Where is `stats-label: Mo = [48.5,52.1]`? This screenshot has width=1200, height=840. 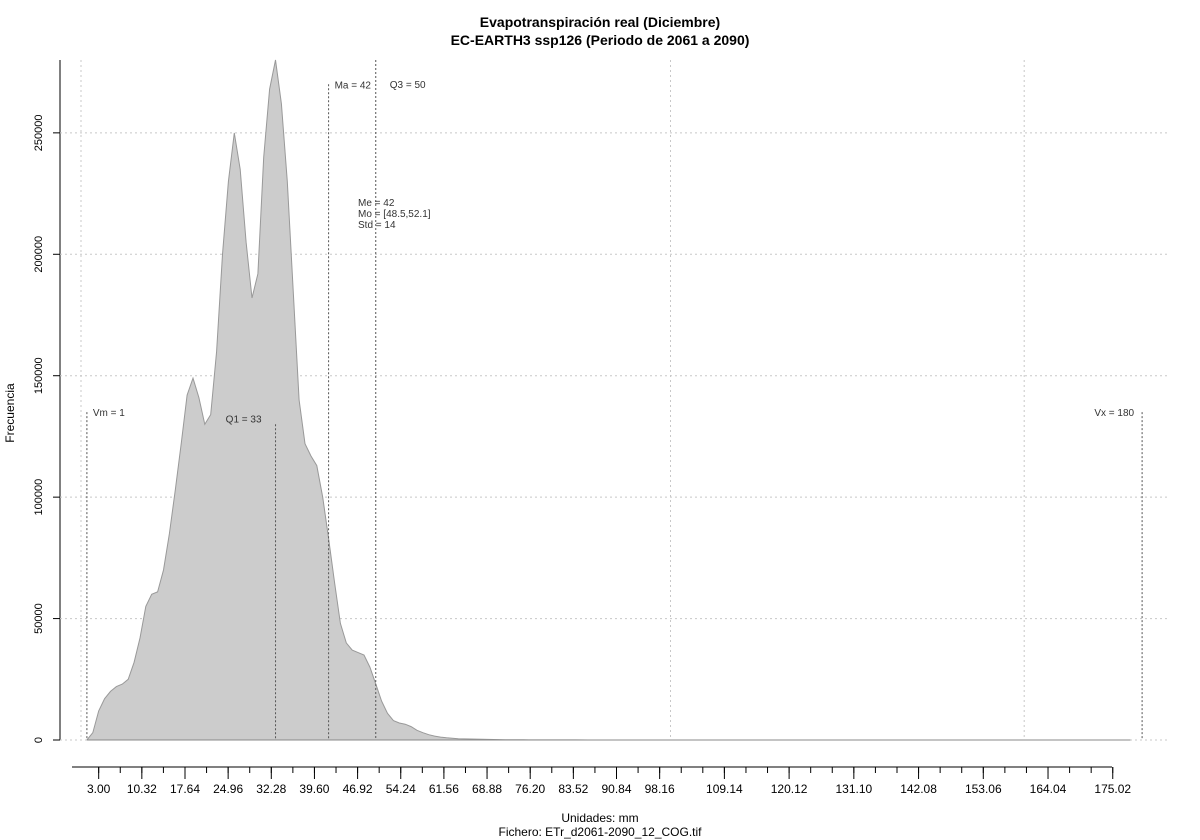 stats-label: Mo = [48.5,52.1] is located at coordinates (394, 214).